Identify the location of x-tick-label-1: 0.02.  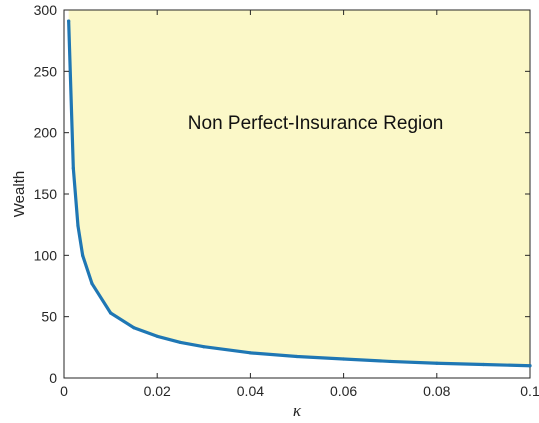
(157, 391).